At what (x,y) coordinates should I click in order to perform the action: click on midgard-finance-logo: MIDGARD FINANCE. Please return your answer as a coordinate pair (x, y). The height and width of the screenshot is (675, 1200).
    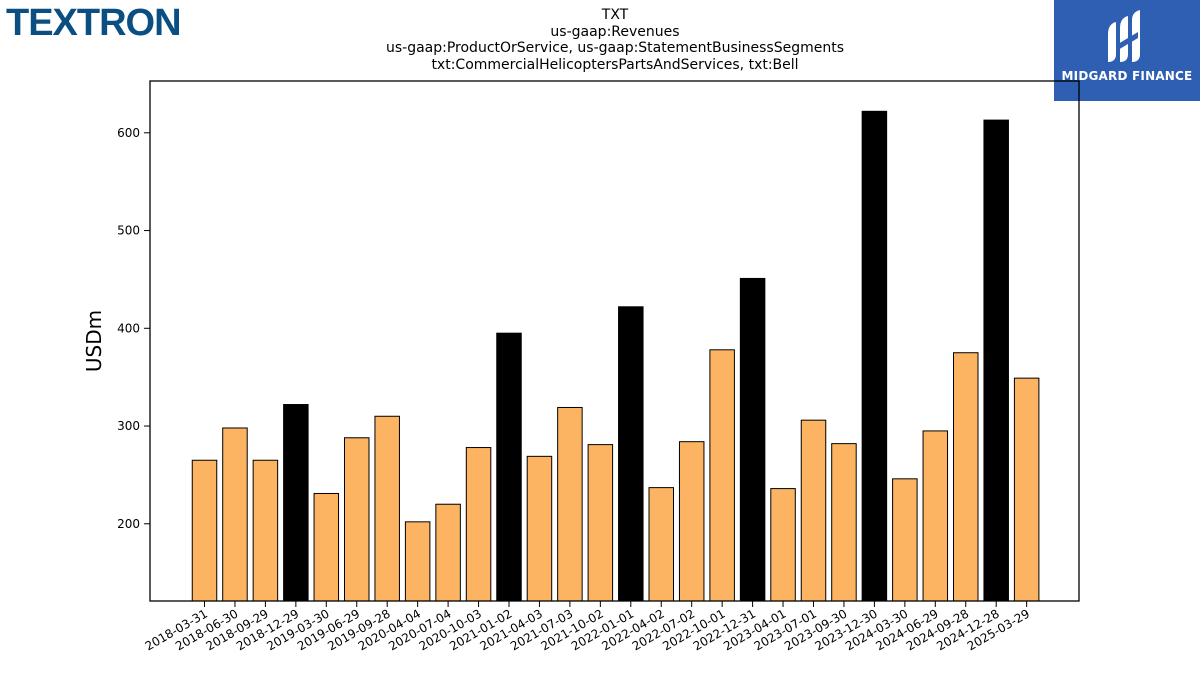
    Looking at the image, I should click on (1127, 50).